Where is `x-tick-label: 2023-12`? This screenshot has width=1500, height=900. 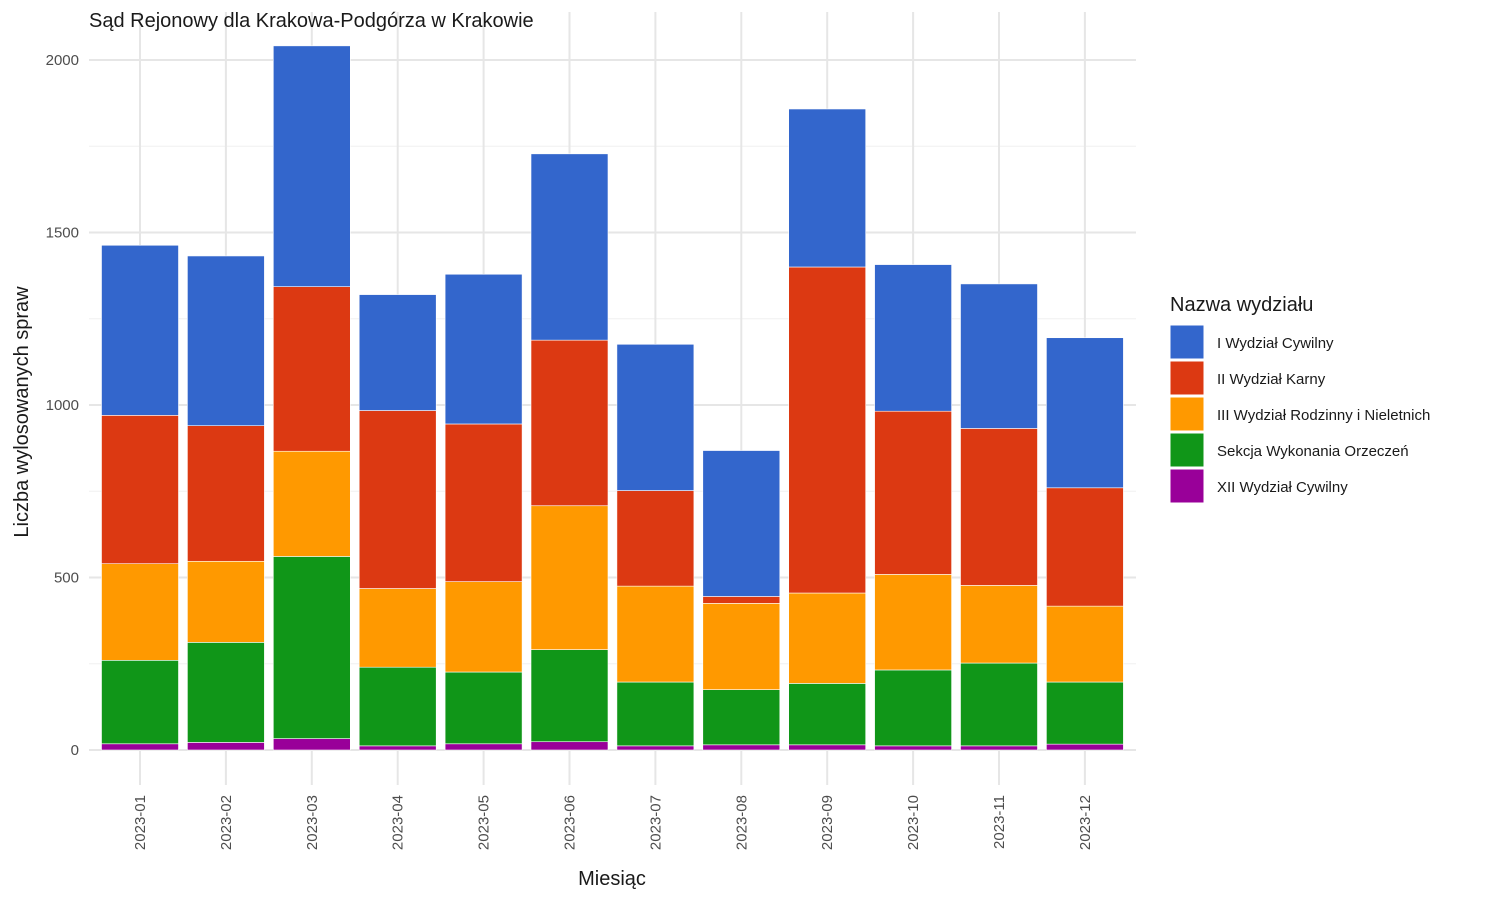
x-tick-label: 2023-12 is located at coordinates (1085, 822).